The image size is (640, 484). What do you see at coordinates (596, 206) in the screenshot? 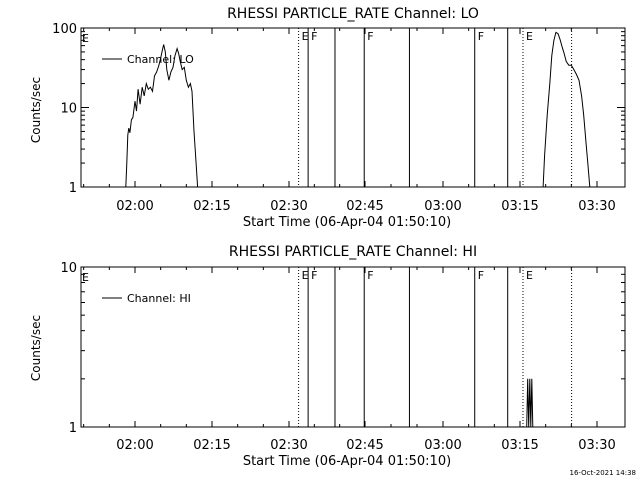
I see `panel1-x-tick-label: 03:30` at bounding box center [596, 206].